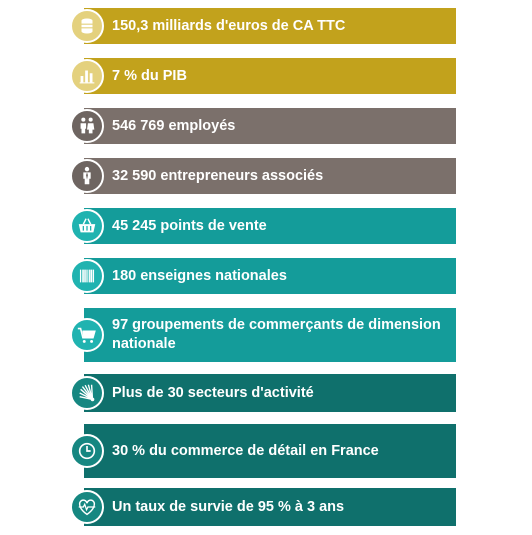 The width and height of the screenshot is (532, 535). I want to click on stat-row-survival: Un taux de survie de 95 % à 3 ans, so click(263, 507).